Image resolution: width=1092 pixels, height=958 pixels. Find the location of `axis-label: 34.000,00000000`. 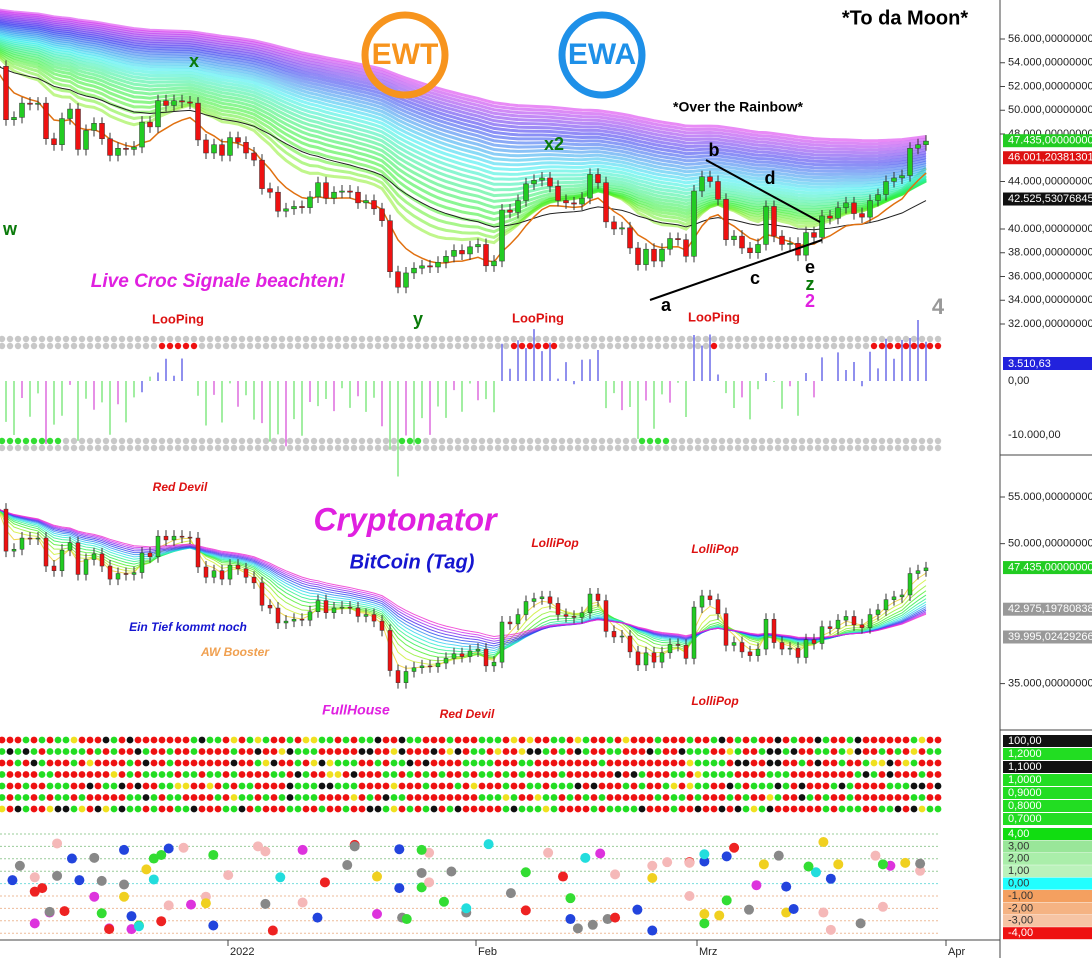

axis-label: 34.000,00000000 is located at coordinates (1050, 300).